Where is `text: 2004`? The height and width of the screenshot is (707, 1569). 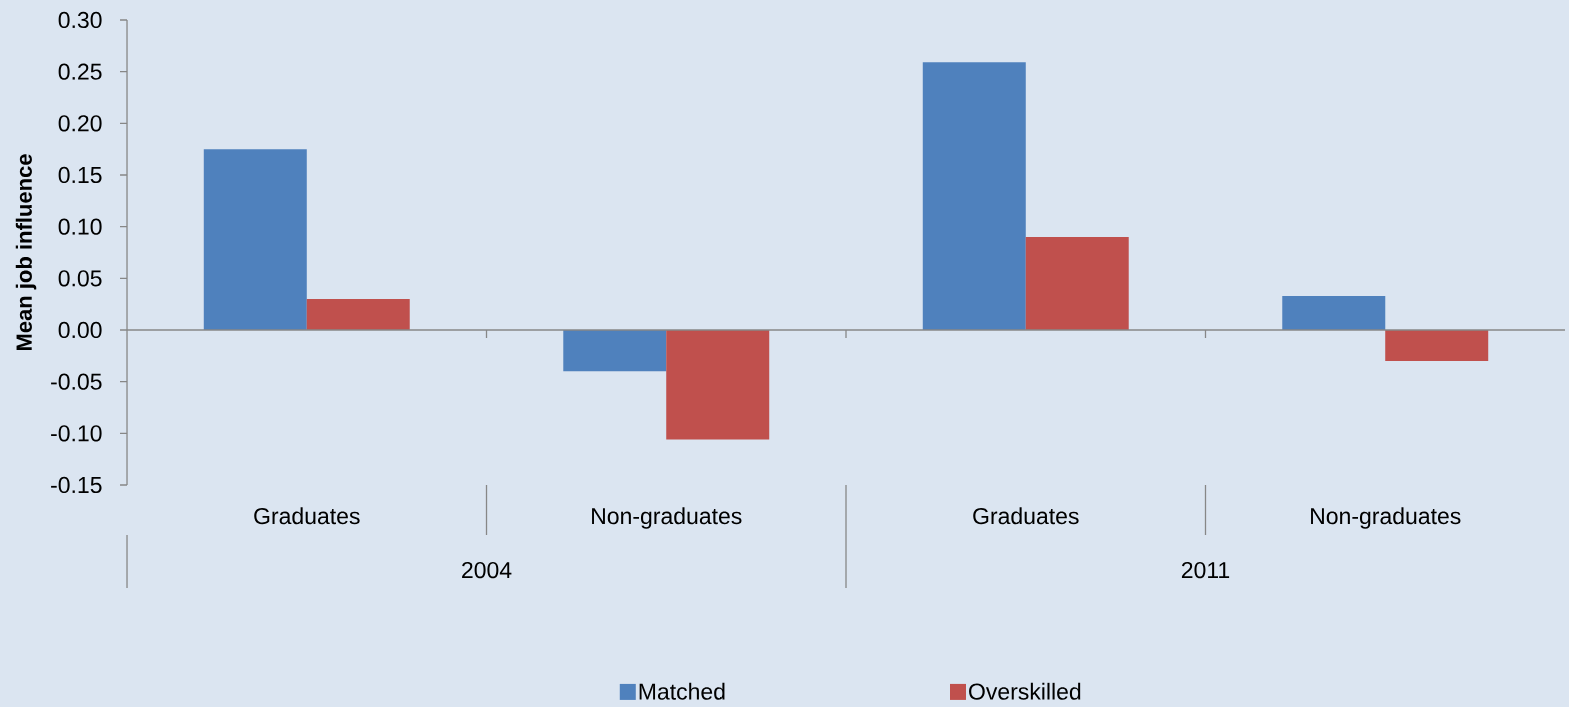
text: 2004 is located at coordinates (487, 570).